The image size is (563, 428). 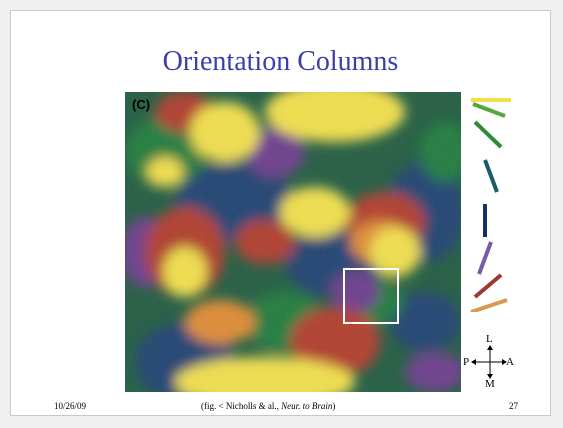 I want to click on compass-cross-icon, so click(x=489, y=362).